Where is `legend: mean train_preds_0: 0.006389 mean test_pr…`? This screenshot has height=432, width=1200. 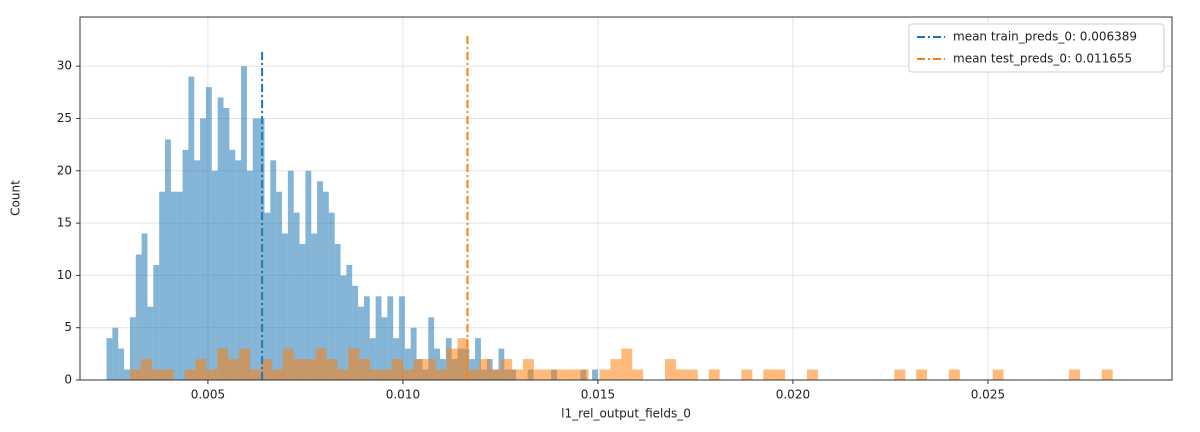
legend: mean train_preds_0: 0.006389 mean test_pr… is located at coordinates (1036, 48).